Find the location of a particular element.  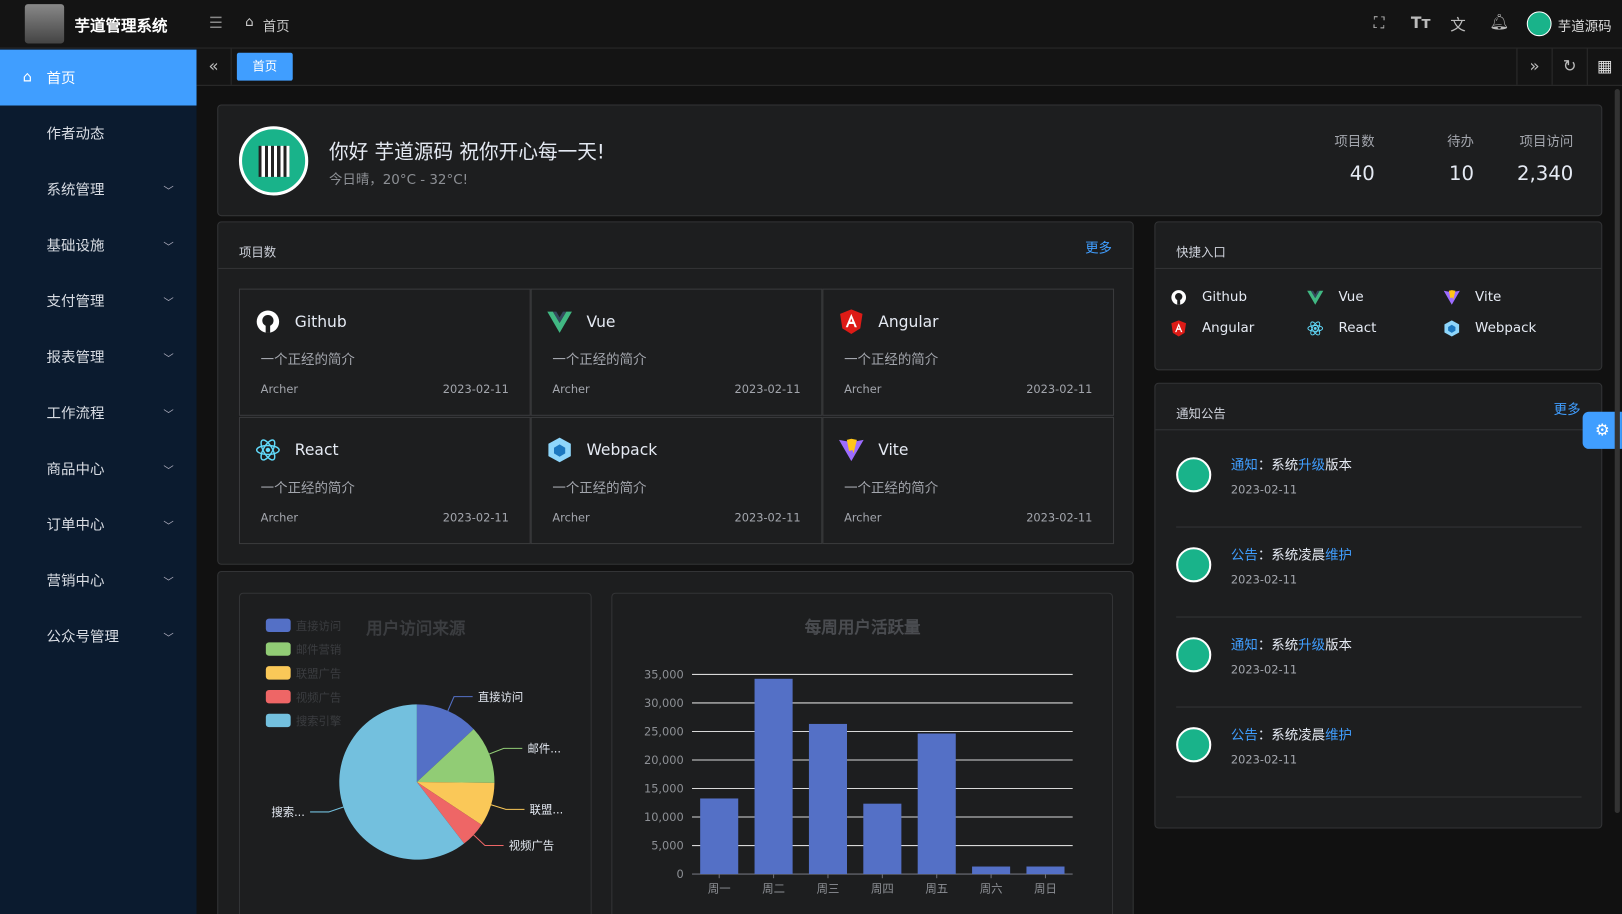

sidebar-item-label: 支付管理 is located at coordinates (75, 302).